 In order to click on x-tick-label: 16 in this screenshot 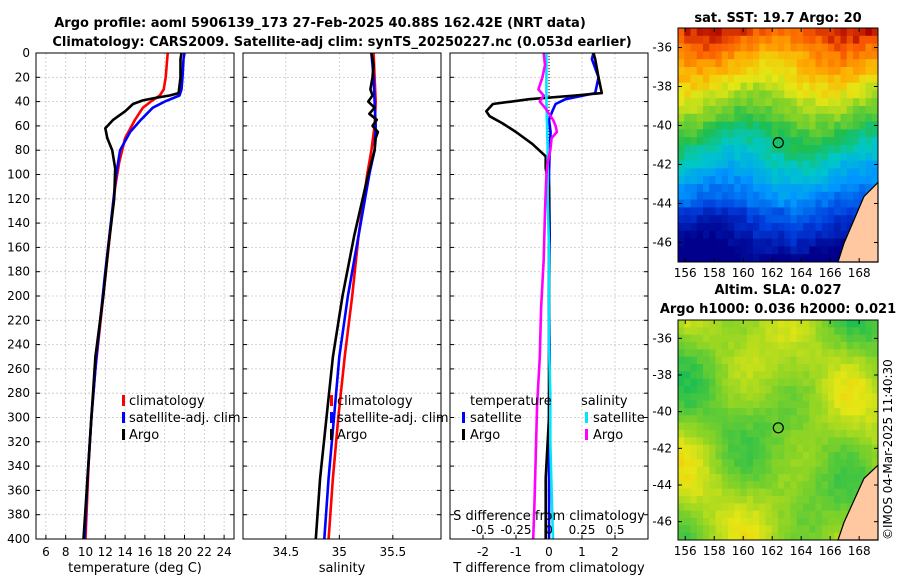, I will do `click(144, 552)`.